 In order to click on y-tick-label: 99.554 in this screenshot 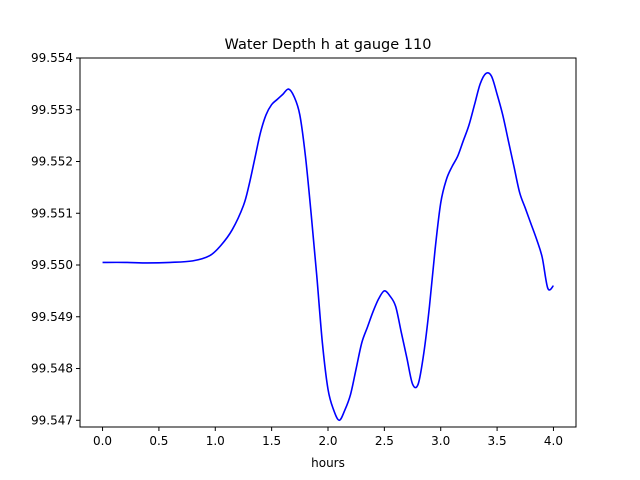, I will do `click(52, 58)`.